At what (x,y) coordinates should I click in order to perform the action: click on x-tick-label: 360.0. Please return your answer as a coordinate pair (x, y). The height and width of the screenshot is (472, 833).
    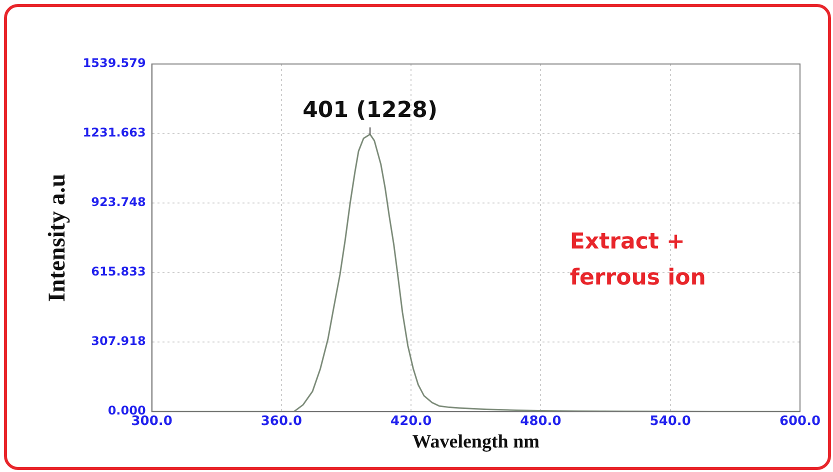
    Looking at the image, I should click on (281, 421).